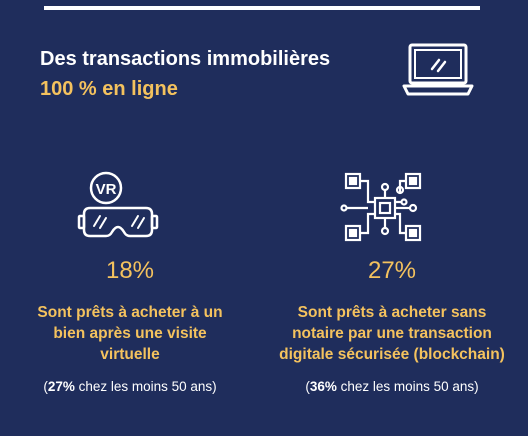 The width and height of the screenshot is (528, 436). Describe the element at coordinates (109, 89) in the screenshot. I see `page-subtitle: 100 % en ligne` at that location.